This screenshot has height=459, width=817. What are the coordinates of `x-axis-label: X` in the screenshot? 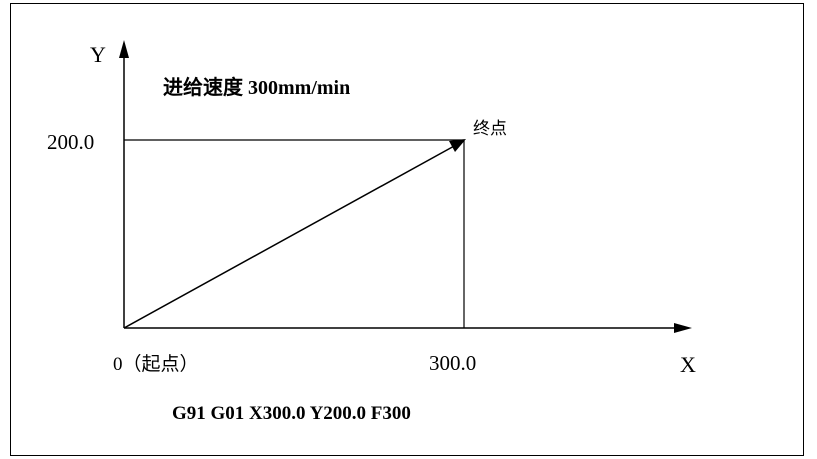 It's located at (688, 364).